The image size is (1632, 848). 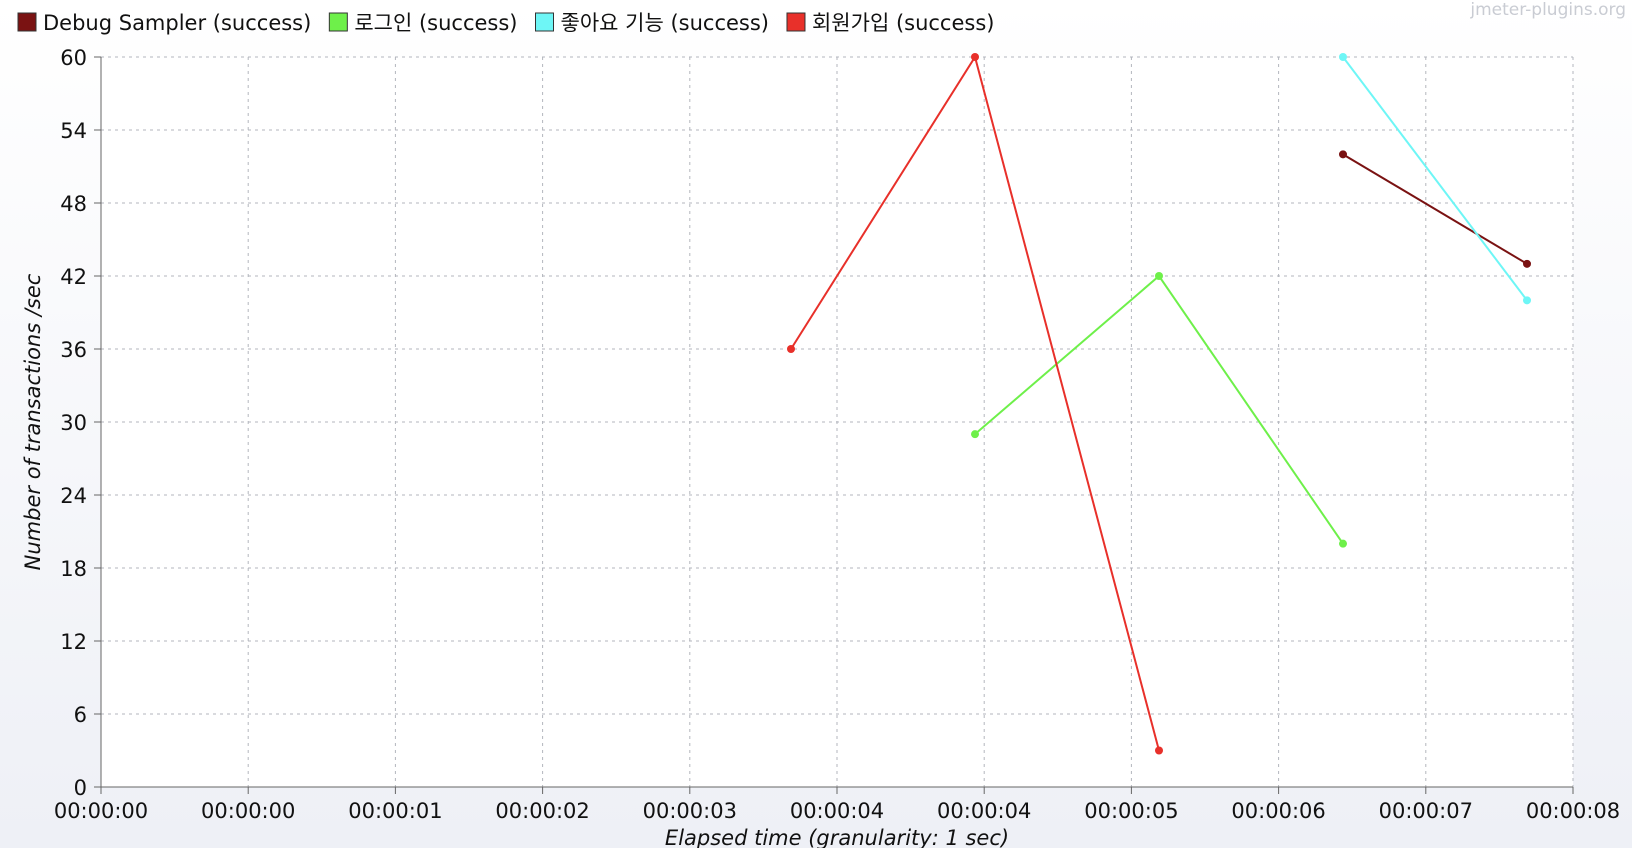 I want to click on watermark-text: jmeter-plugins.org, so click(x=1547, y=10).